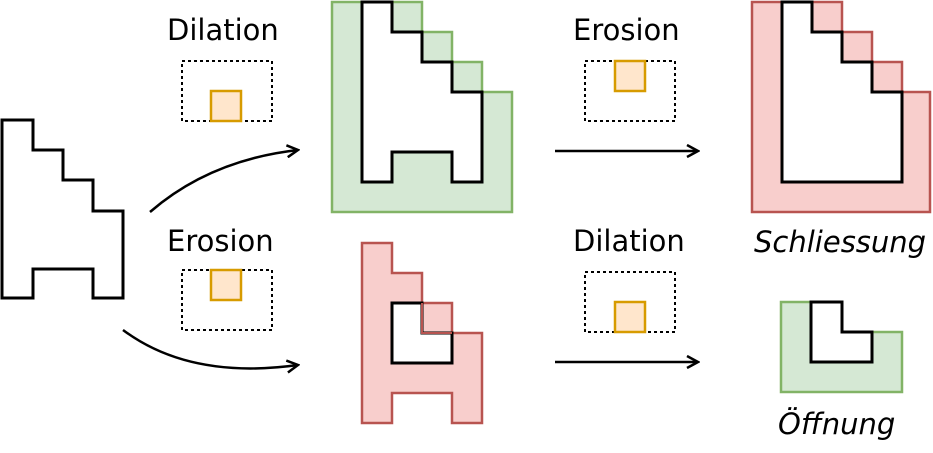 The height and width of the screenshot is (453, 933). I want to click on kernel-cell-dilation-bottom, so click(630, 317).